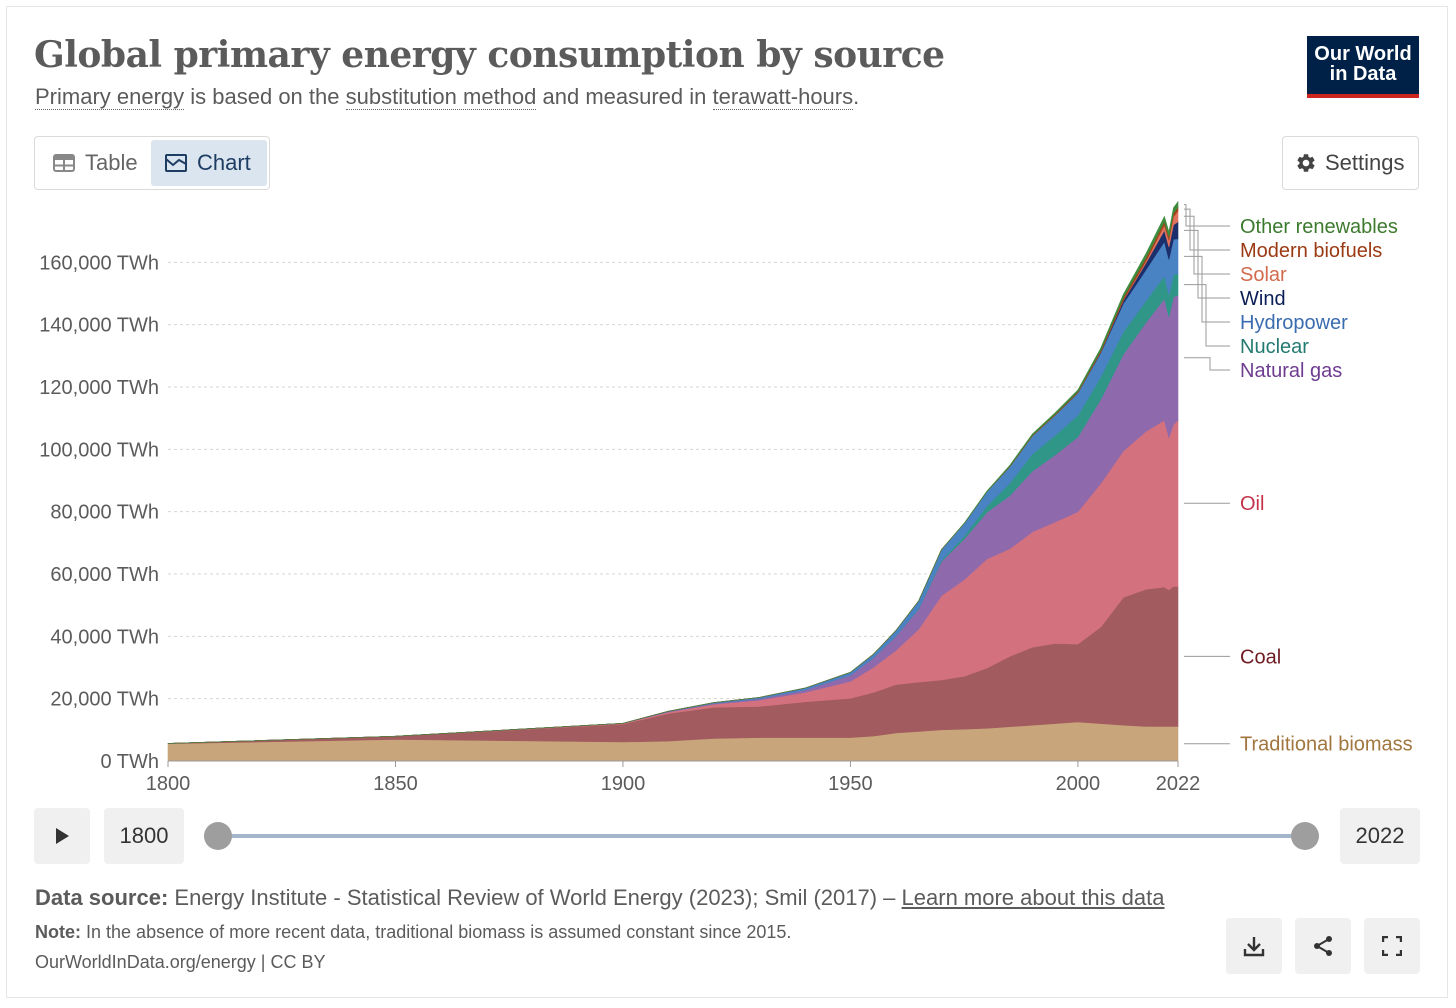 The width and height of the screenshot is (1456, 1008). I want to click on leader-other-renewables, so click(1207, 215).